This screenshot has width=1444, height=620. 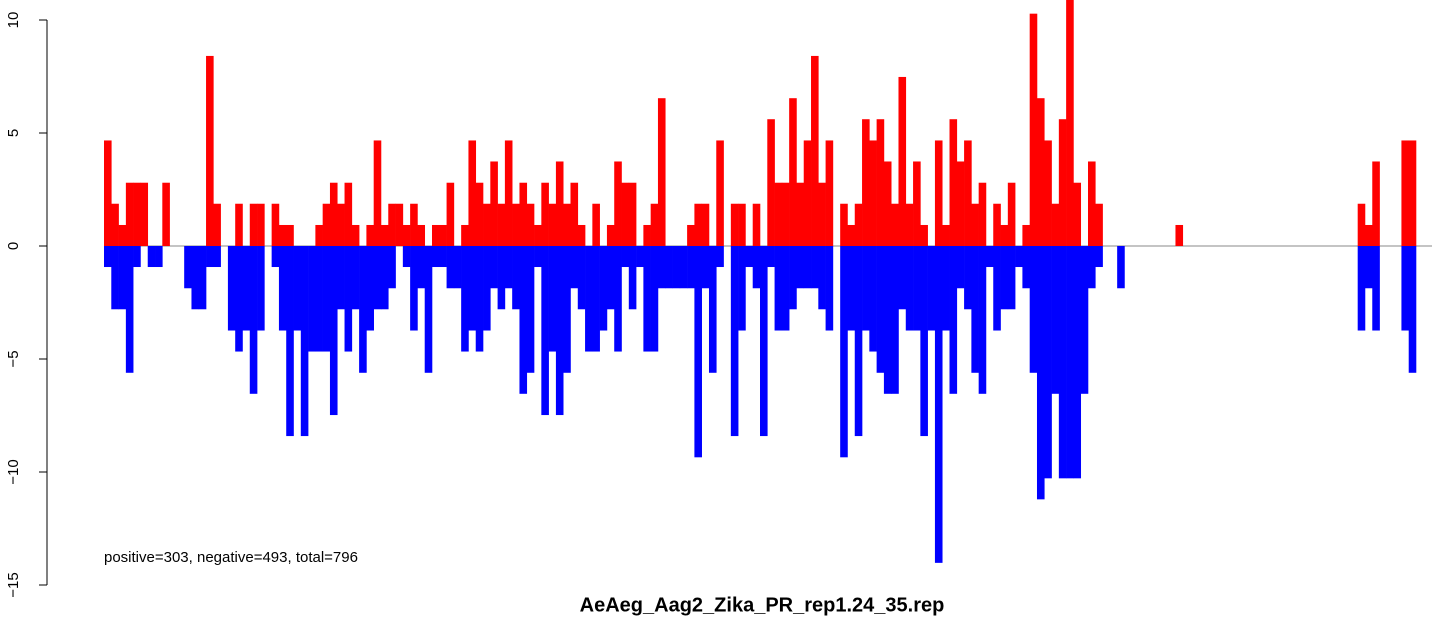 What do you see at coordinates (231, 557) in the screenshot?
I see `annotation: positive=303, negative=493, total=796` at bounding box center [231, 557].